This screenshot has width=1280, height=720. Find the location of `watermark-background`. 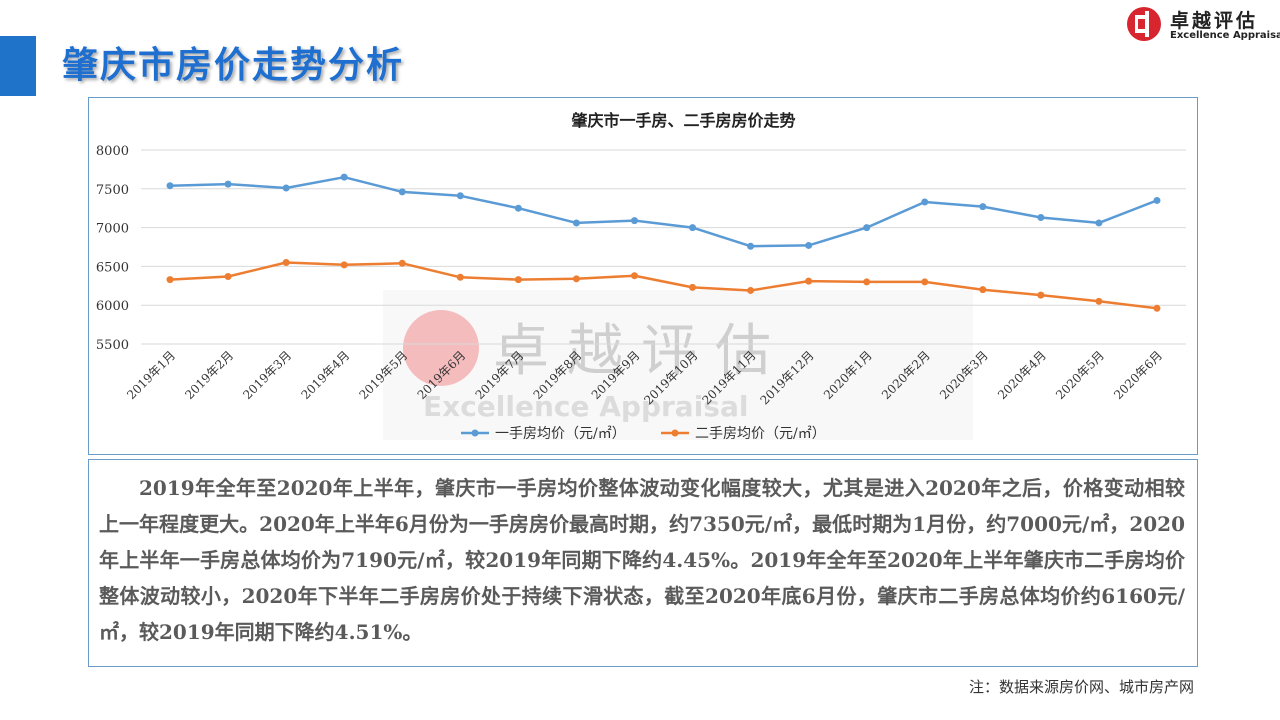

watermark-background is located at coordinates (678, 365).